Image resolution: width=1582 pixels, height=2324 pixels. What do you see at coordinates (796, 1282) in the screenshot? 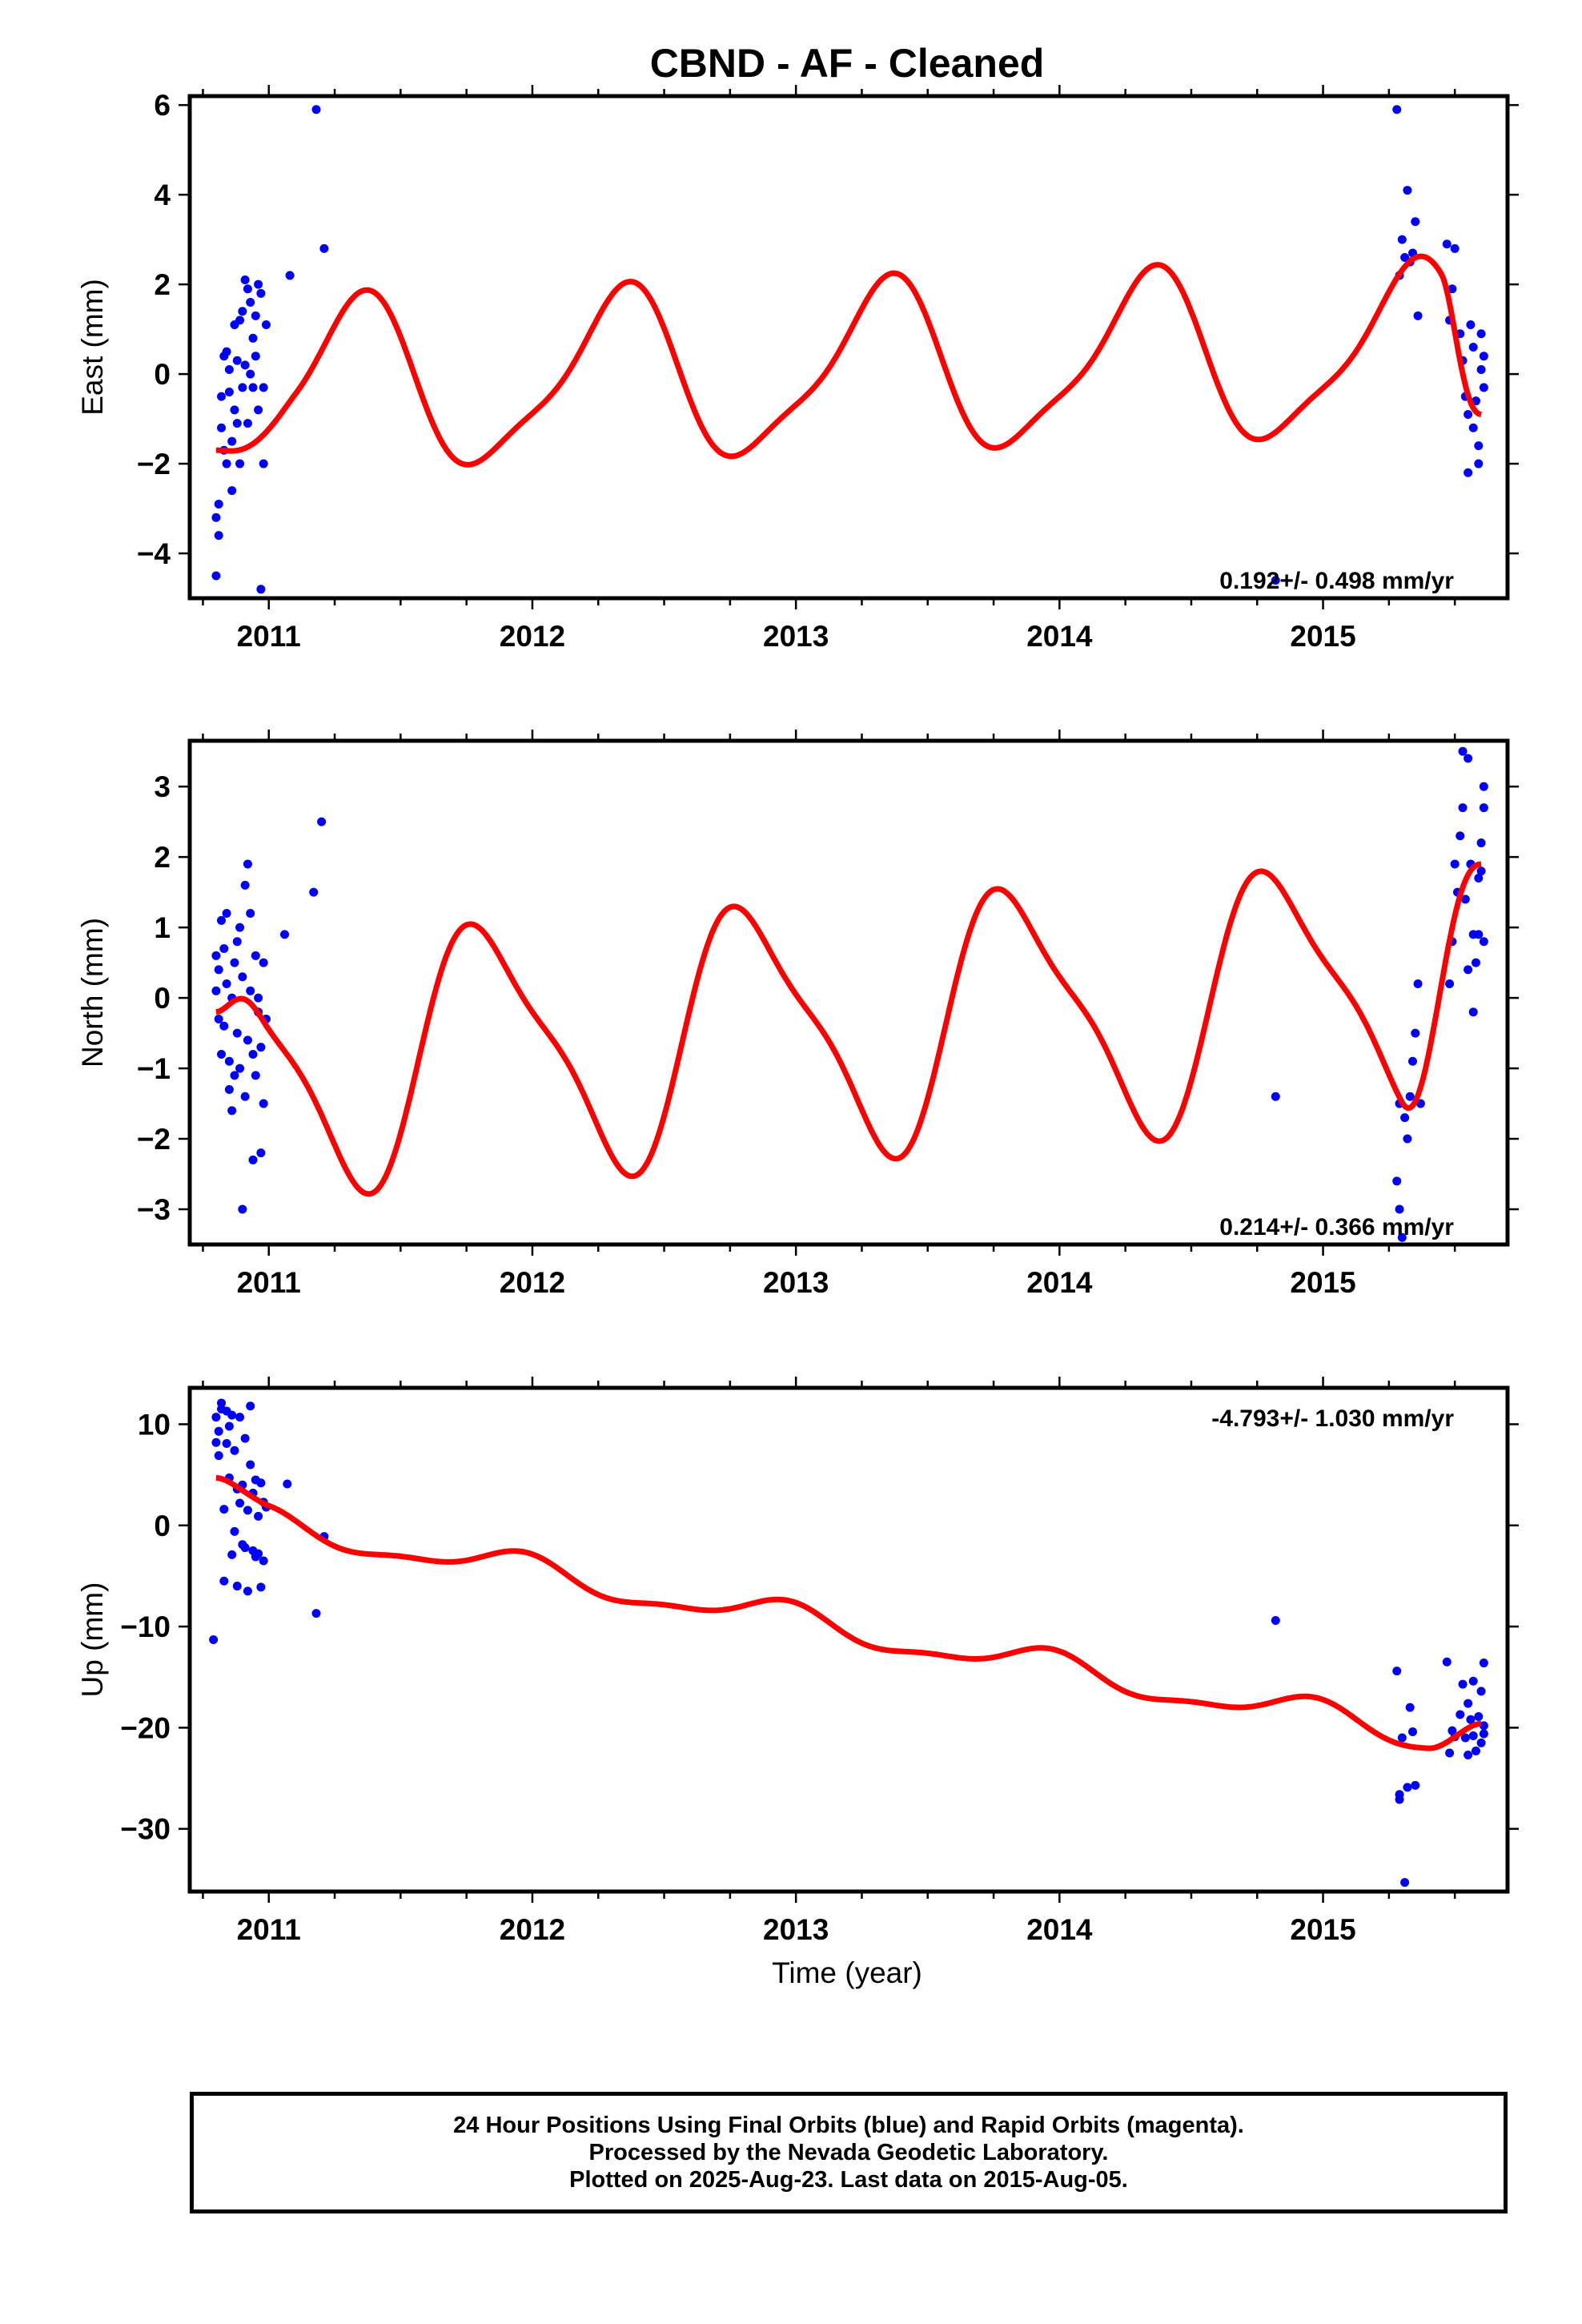
I see `north-x-tick-label: 2013` at bounding box center [796, 1282].